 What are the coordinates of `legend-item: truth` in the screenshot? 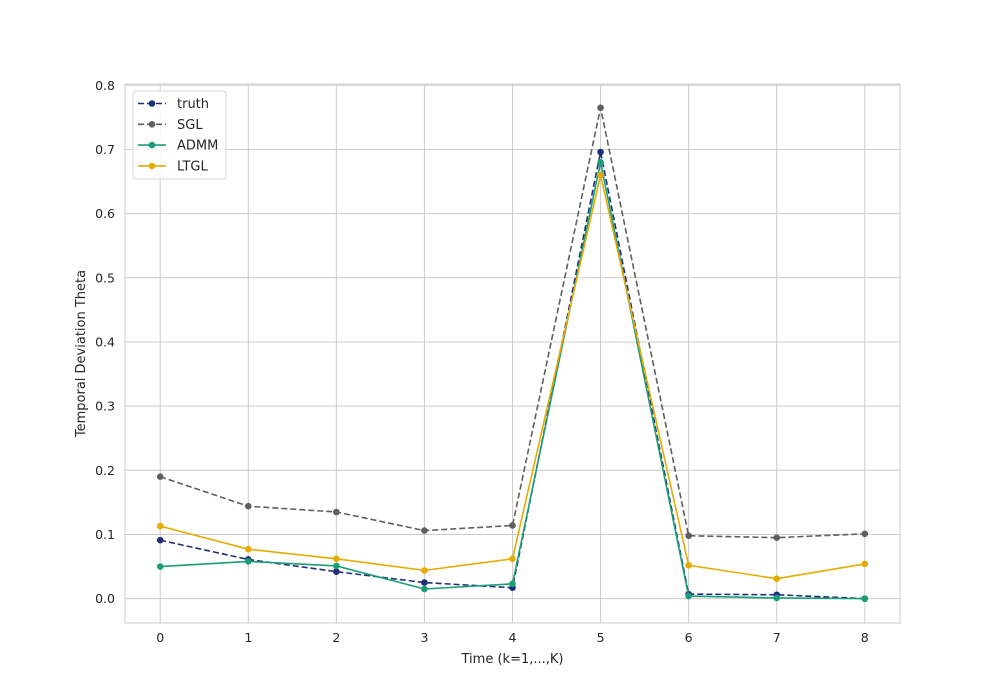 It's located at (173, 104).